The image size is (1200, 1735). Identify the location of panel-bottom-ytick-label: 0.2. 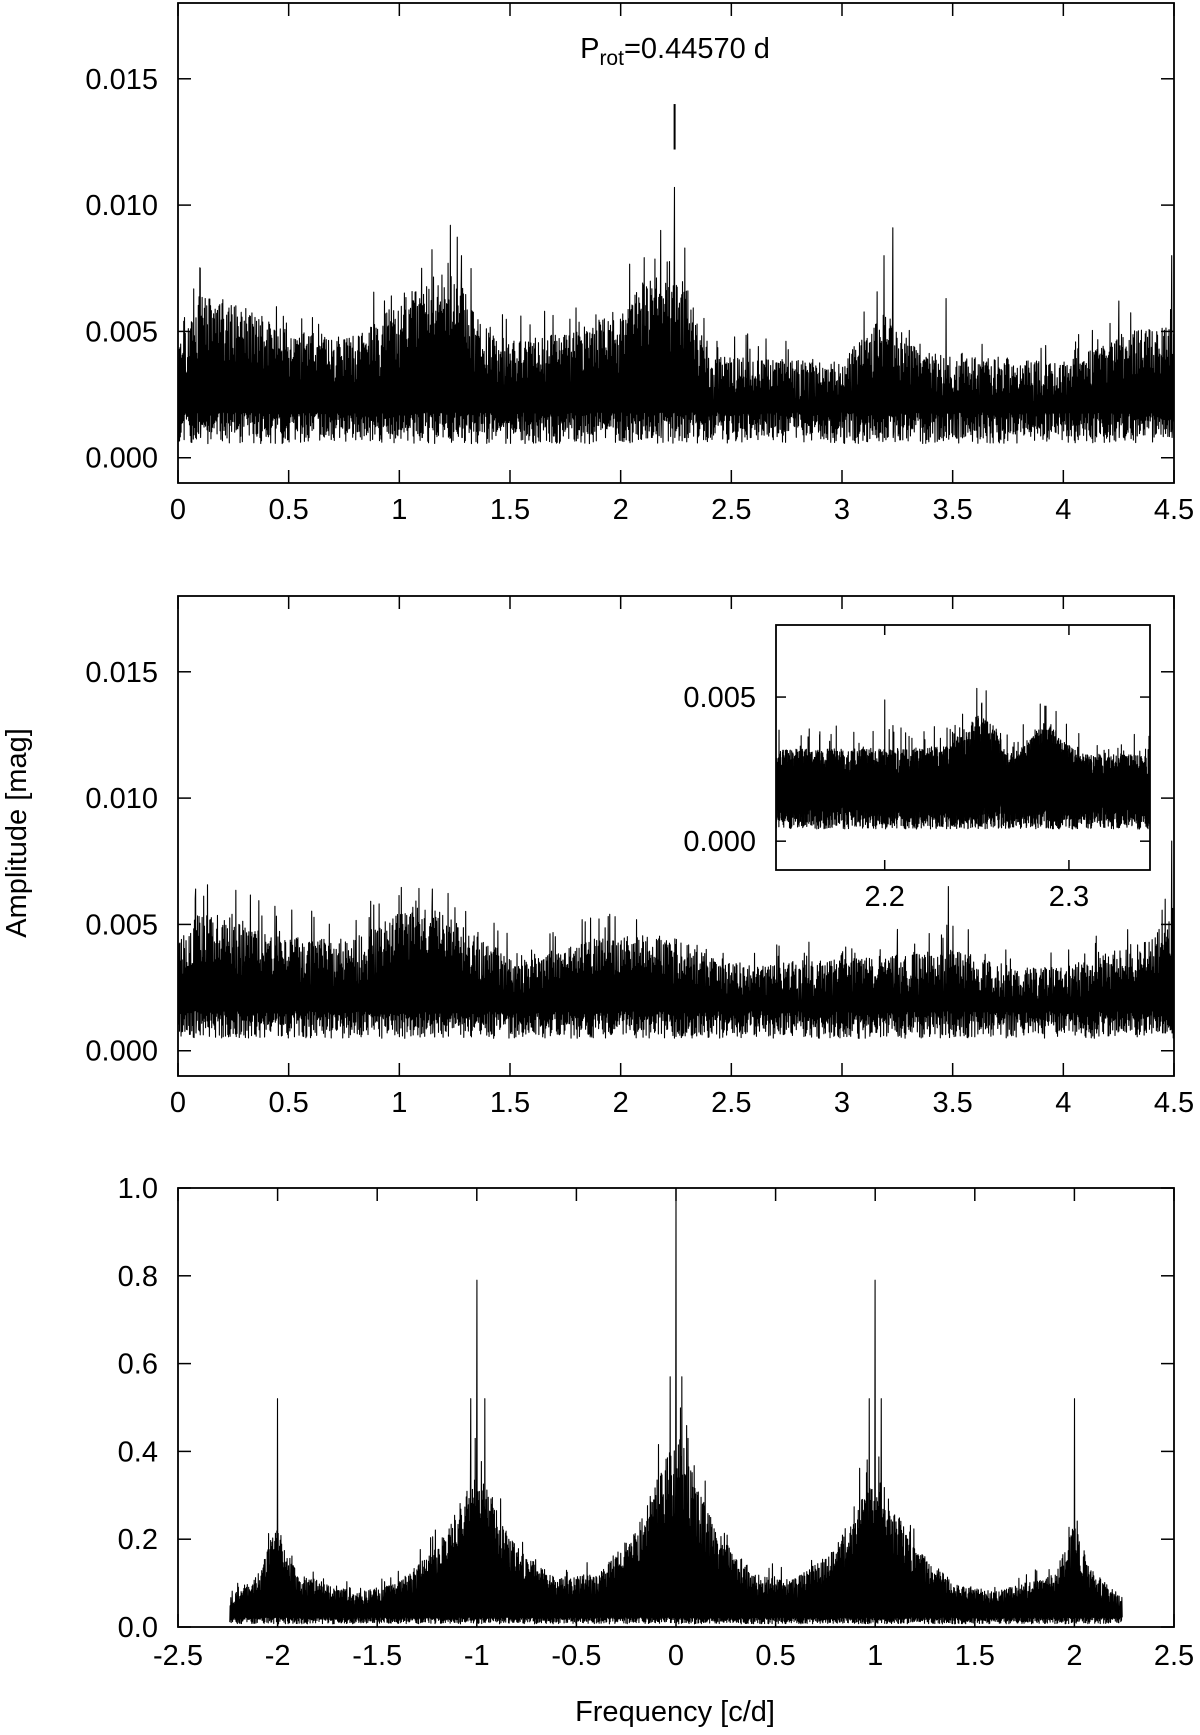
(138, 1540).